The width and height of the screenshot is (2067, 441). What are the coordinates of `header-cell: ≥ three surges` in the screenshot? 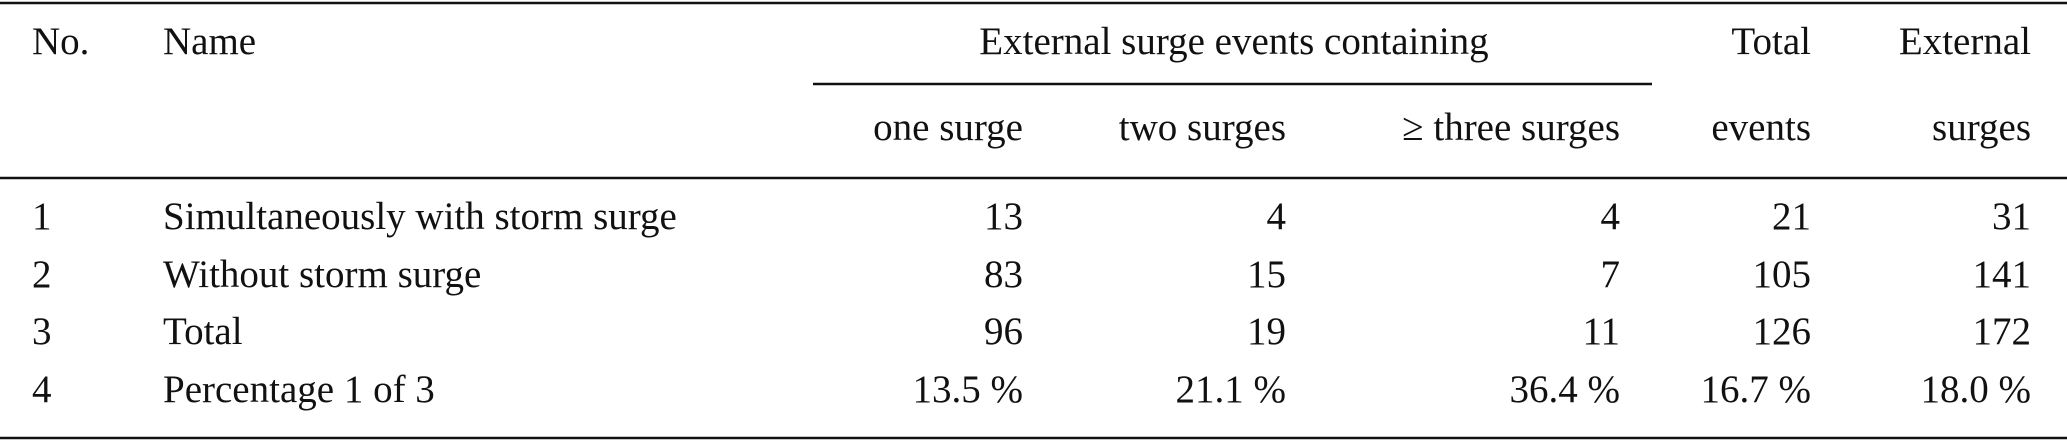 It's located at (1511, 127).